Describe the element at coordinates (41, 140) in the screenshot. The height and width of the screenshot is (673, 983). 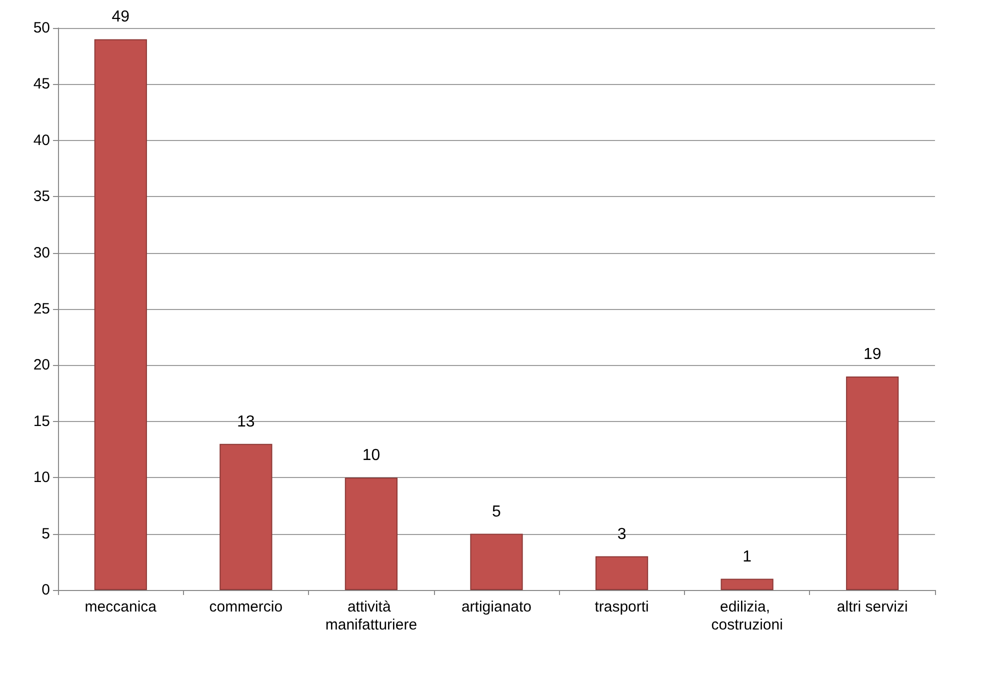
I see `y-tick-label: 40` at that location.